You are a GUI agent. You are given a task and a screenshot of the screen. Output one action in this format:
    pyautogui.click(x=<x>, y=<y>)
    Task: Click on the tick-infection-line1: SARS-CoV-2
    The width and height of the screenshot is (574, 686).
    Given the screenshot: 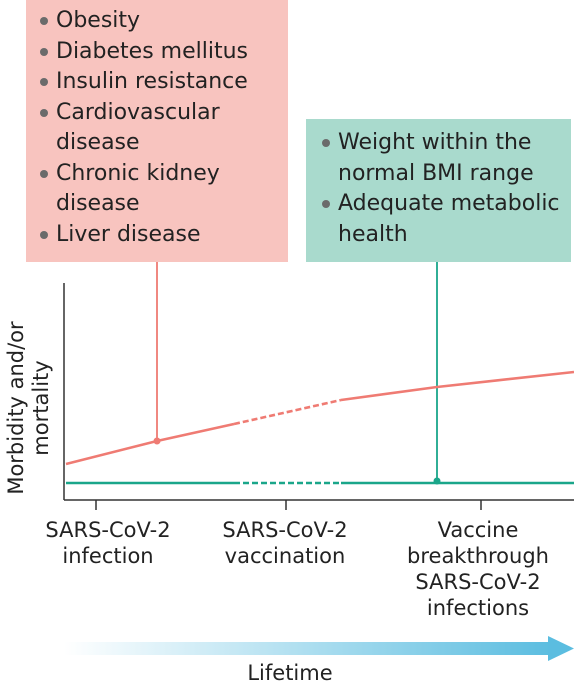 What is the action you would take?
    pyautogui.click(x=108, y=530)
    